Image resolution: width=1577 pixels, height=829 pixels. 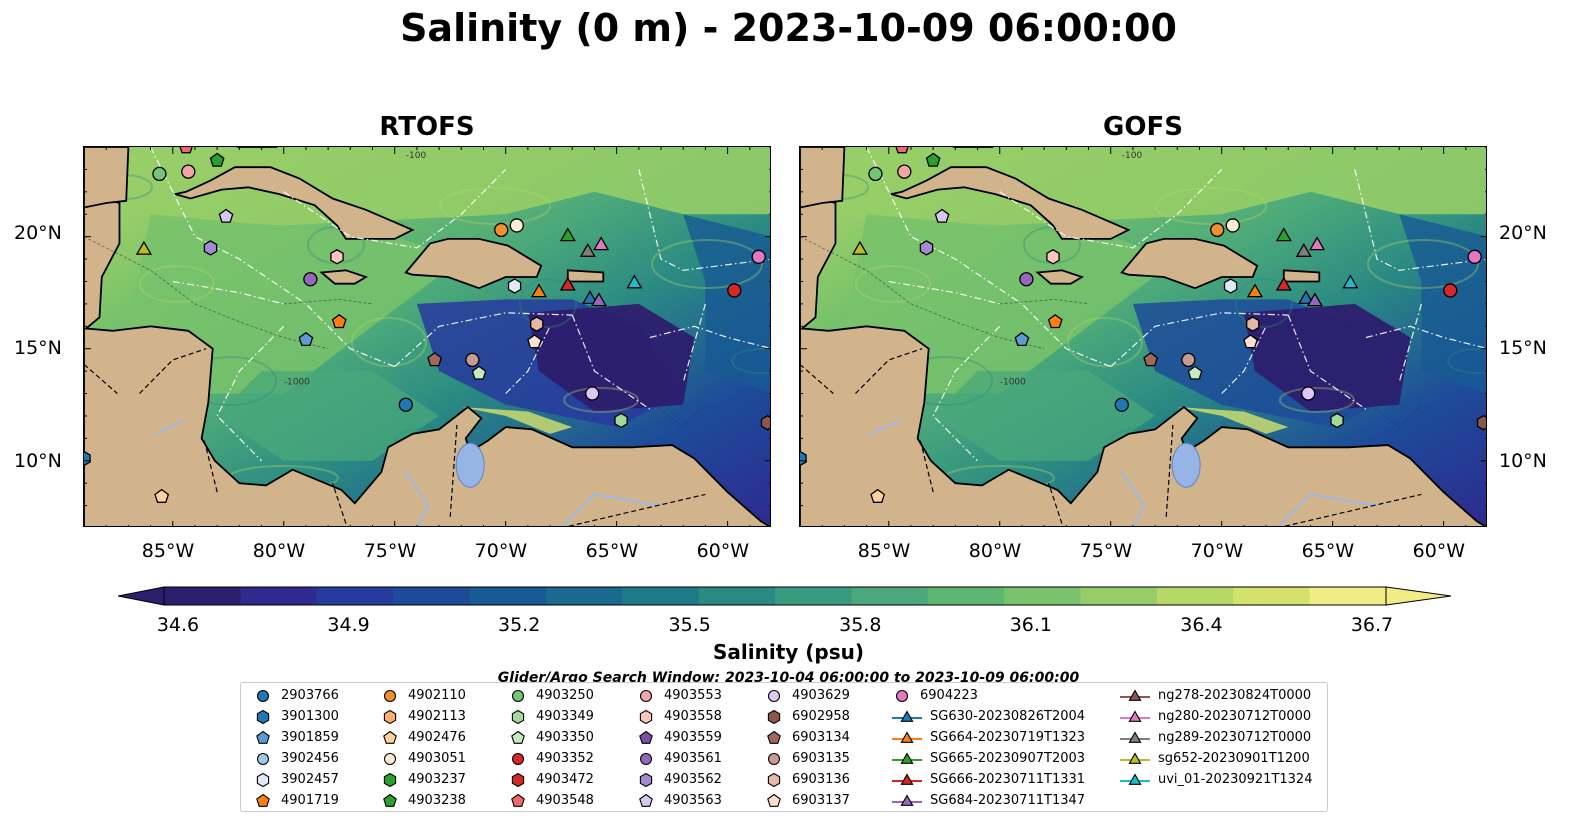 What do you see at coordinates (427, 127) in the screenshot?
I see `panel-title-rtofs: RTOFS` at bounding box center [427, 127].